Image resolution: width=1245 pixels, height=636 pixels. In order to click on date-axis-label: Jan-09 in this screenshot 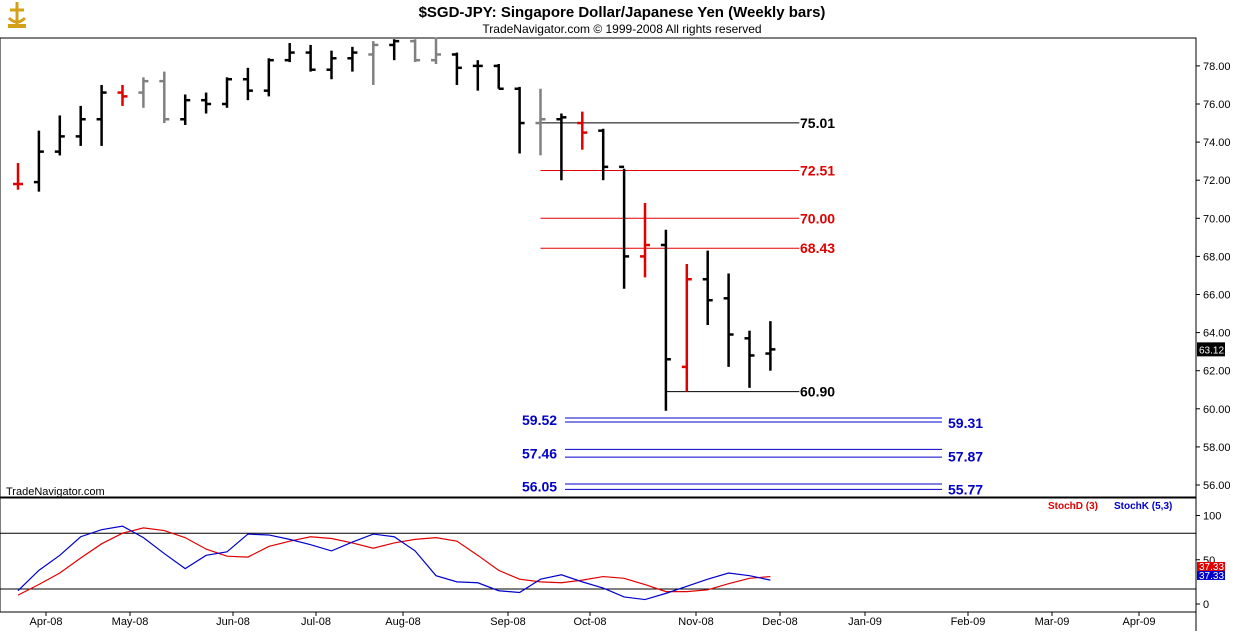, I will do `click(865, 622)`.